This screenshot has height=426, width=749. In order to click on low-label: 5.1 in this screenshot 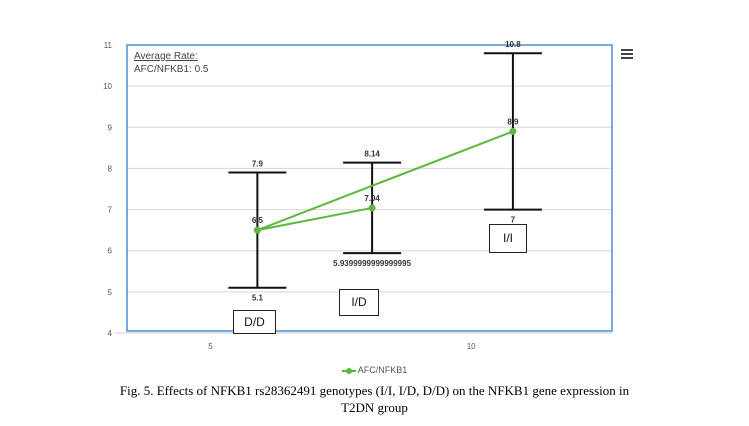, I will do `click(258, 298)`.